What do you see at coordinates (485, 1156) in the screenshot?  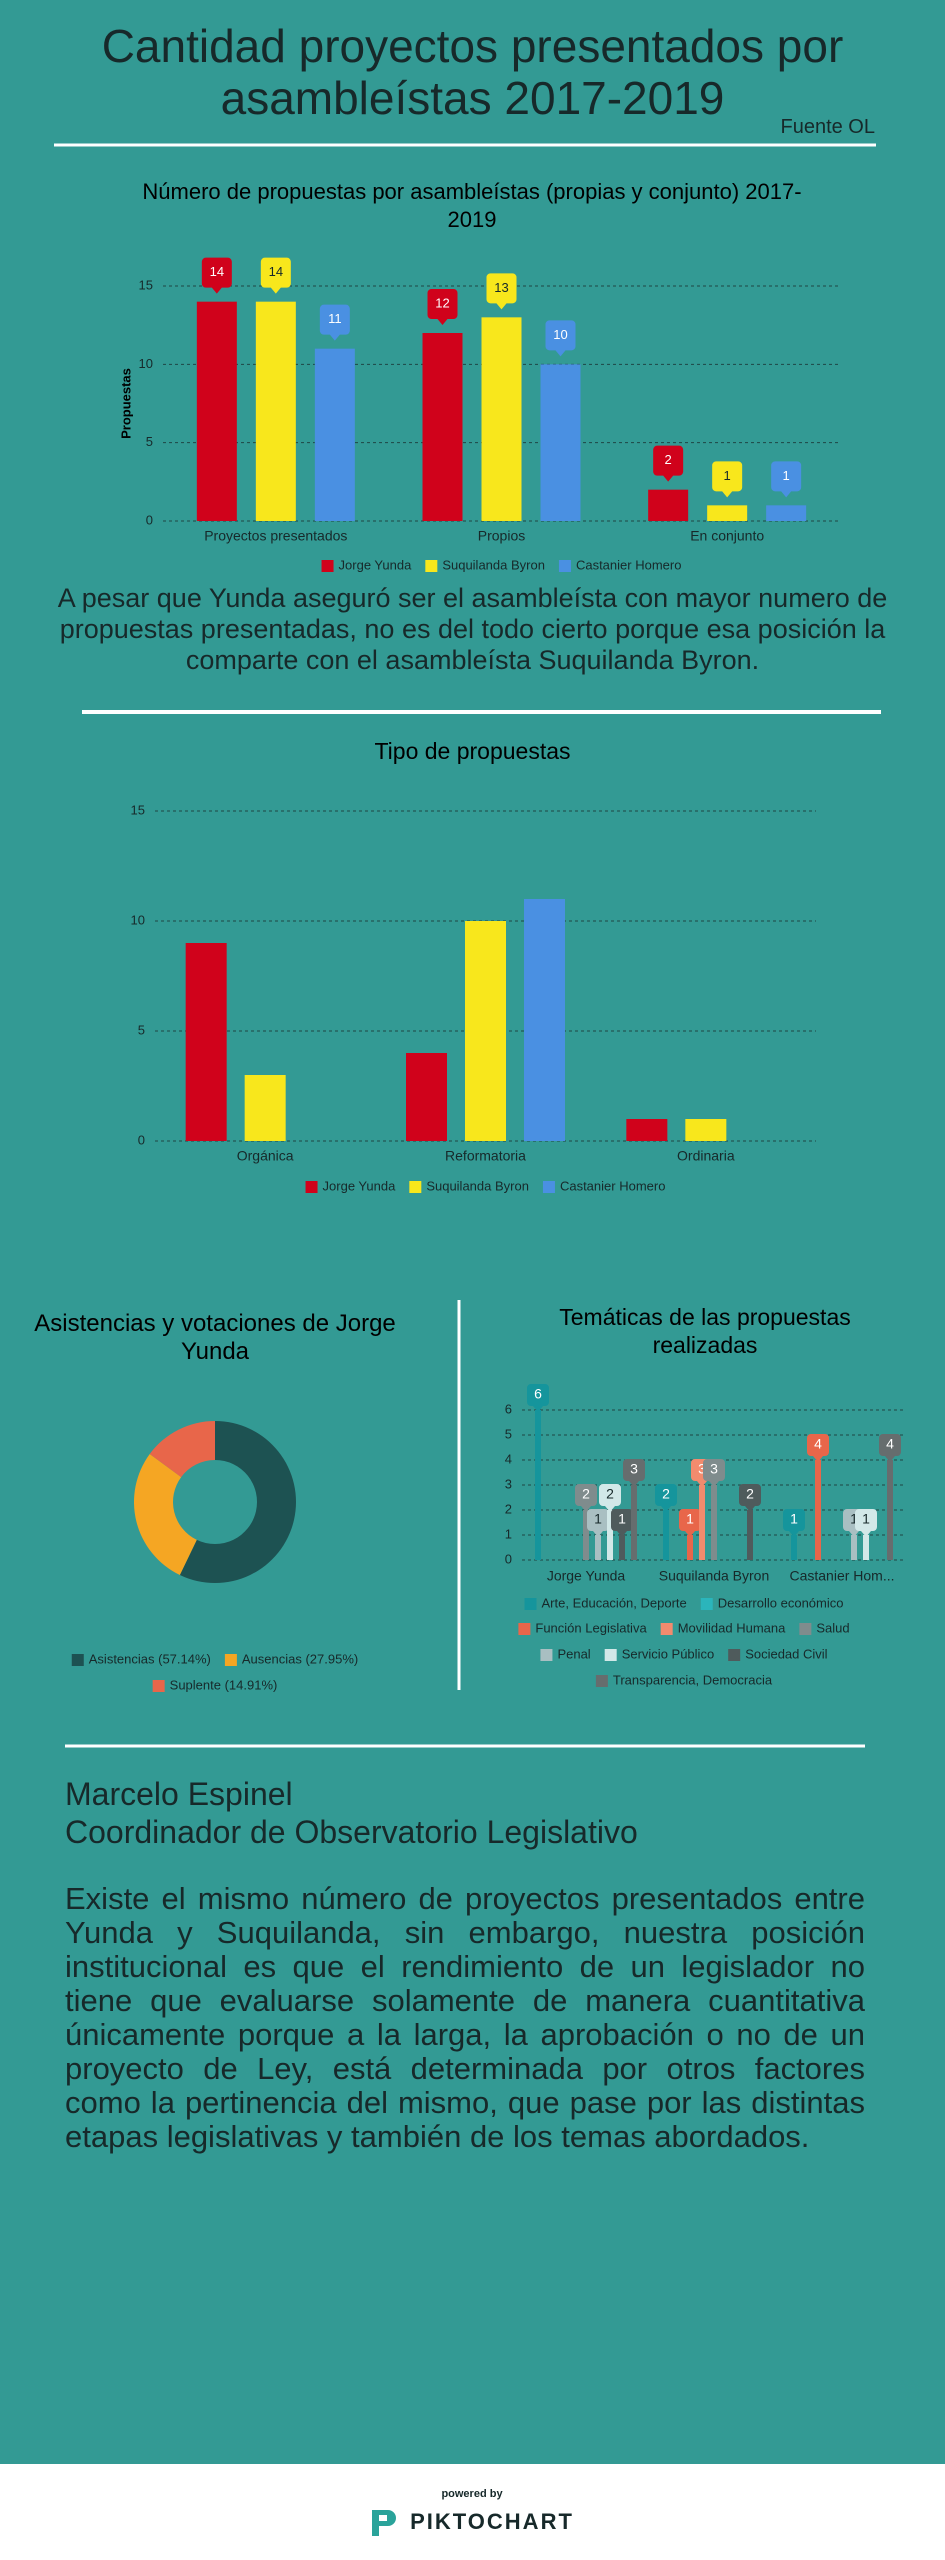 I see `x-tick-label: Reformatoria` at bounding box center [485, 1156].